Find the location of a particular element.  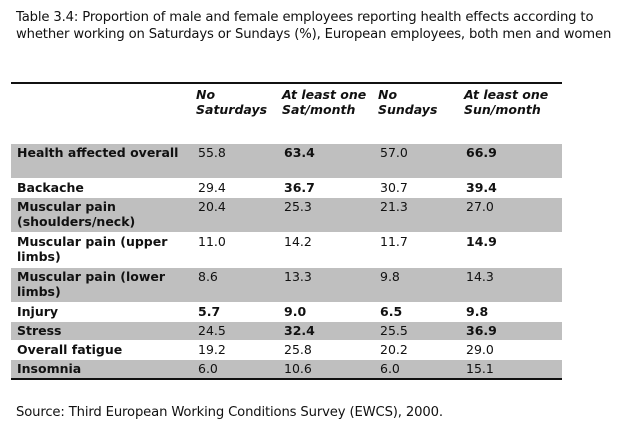

row-label: Injury is located at coordinates (101, 312).